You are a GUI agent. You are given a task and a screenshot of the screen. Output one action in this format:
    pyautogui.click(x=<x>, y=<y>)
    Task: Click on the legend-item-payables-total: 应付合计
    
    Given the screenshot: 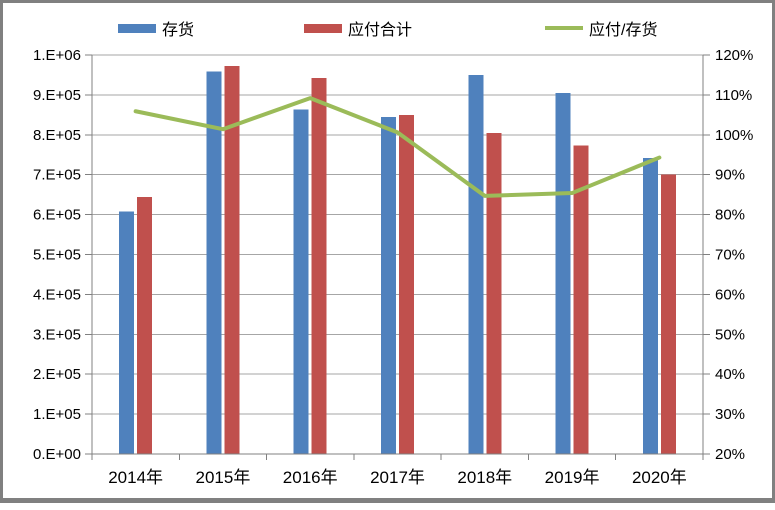 What is the action you would take?
    pyautogui.click(x=358, y=28)
    